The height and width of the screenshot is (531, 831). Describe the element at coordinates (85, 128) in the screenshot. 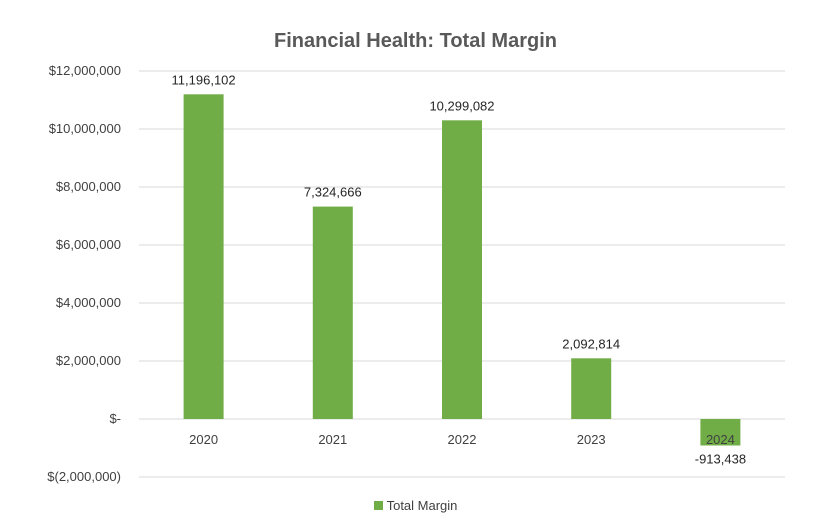

I see `y-tick-label: $10,000,000` at that location.